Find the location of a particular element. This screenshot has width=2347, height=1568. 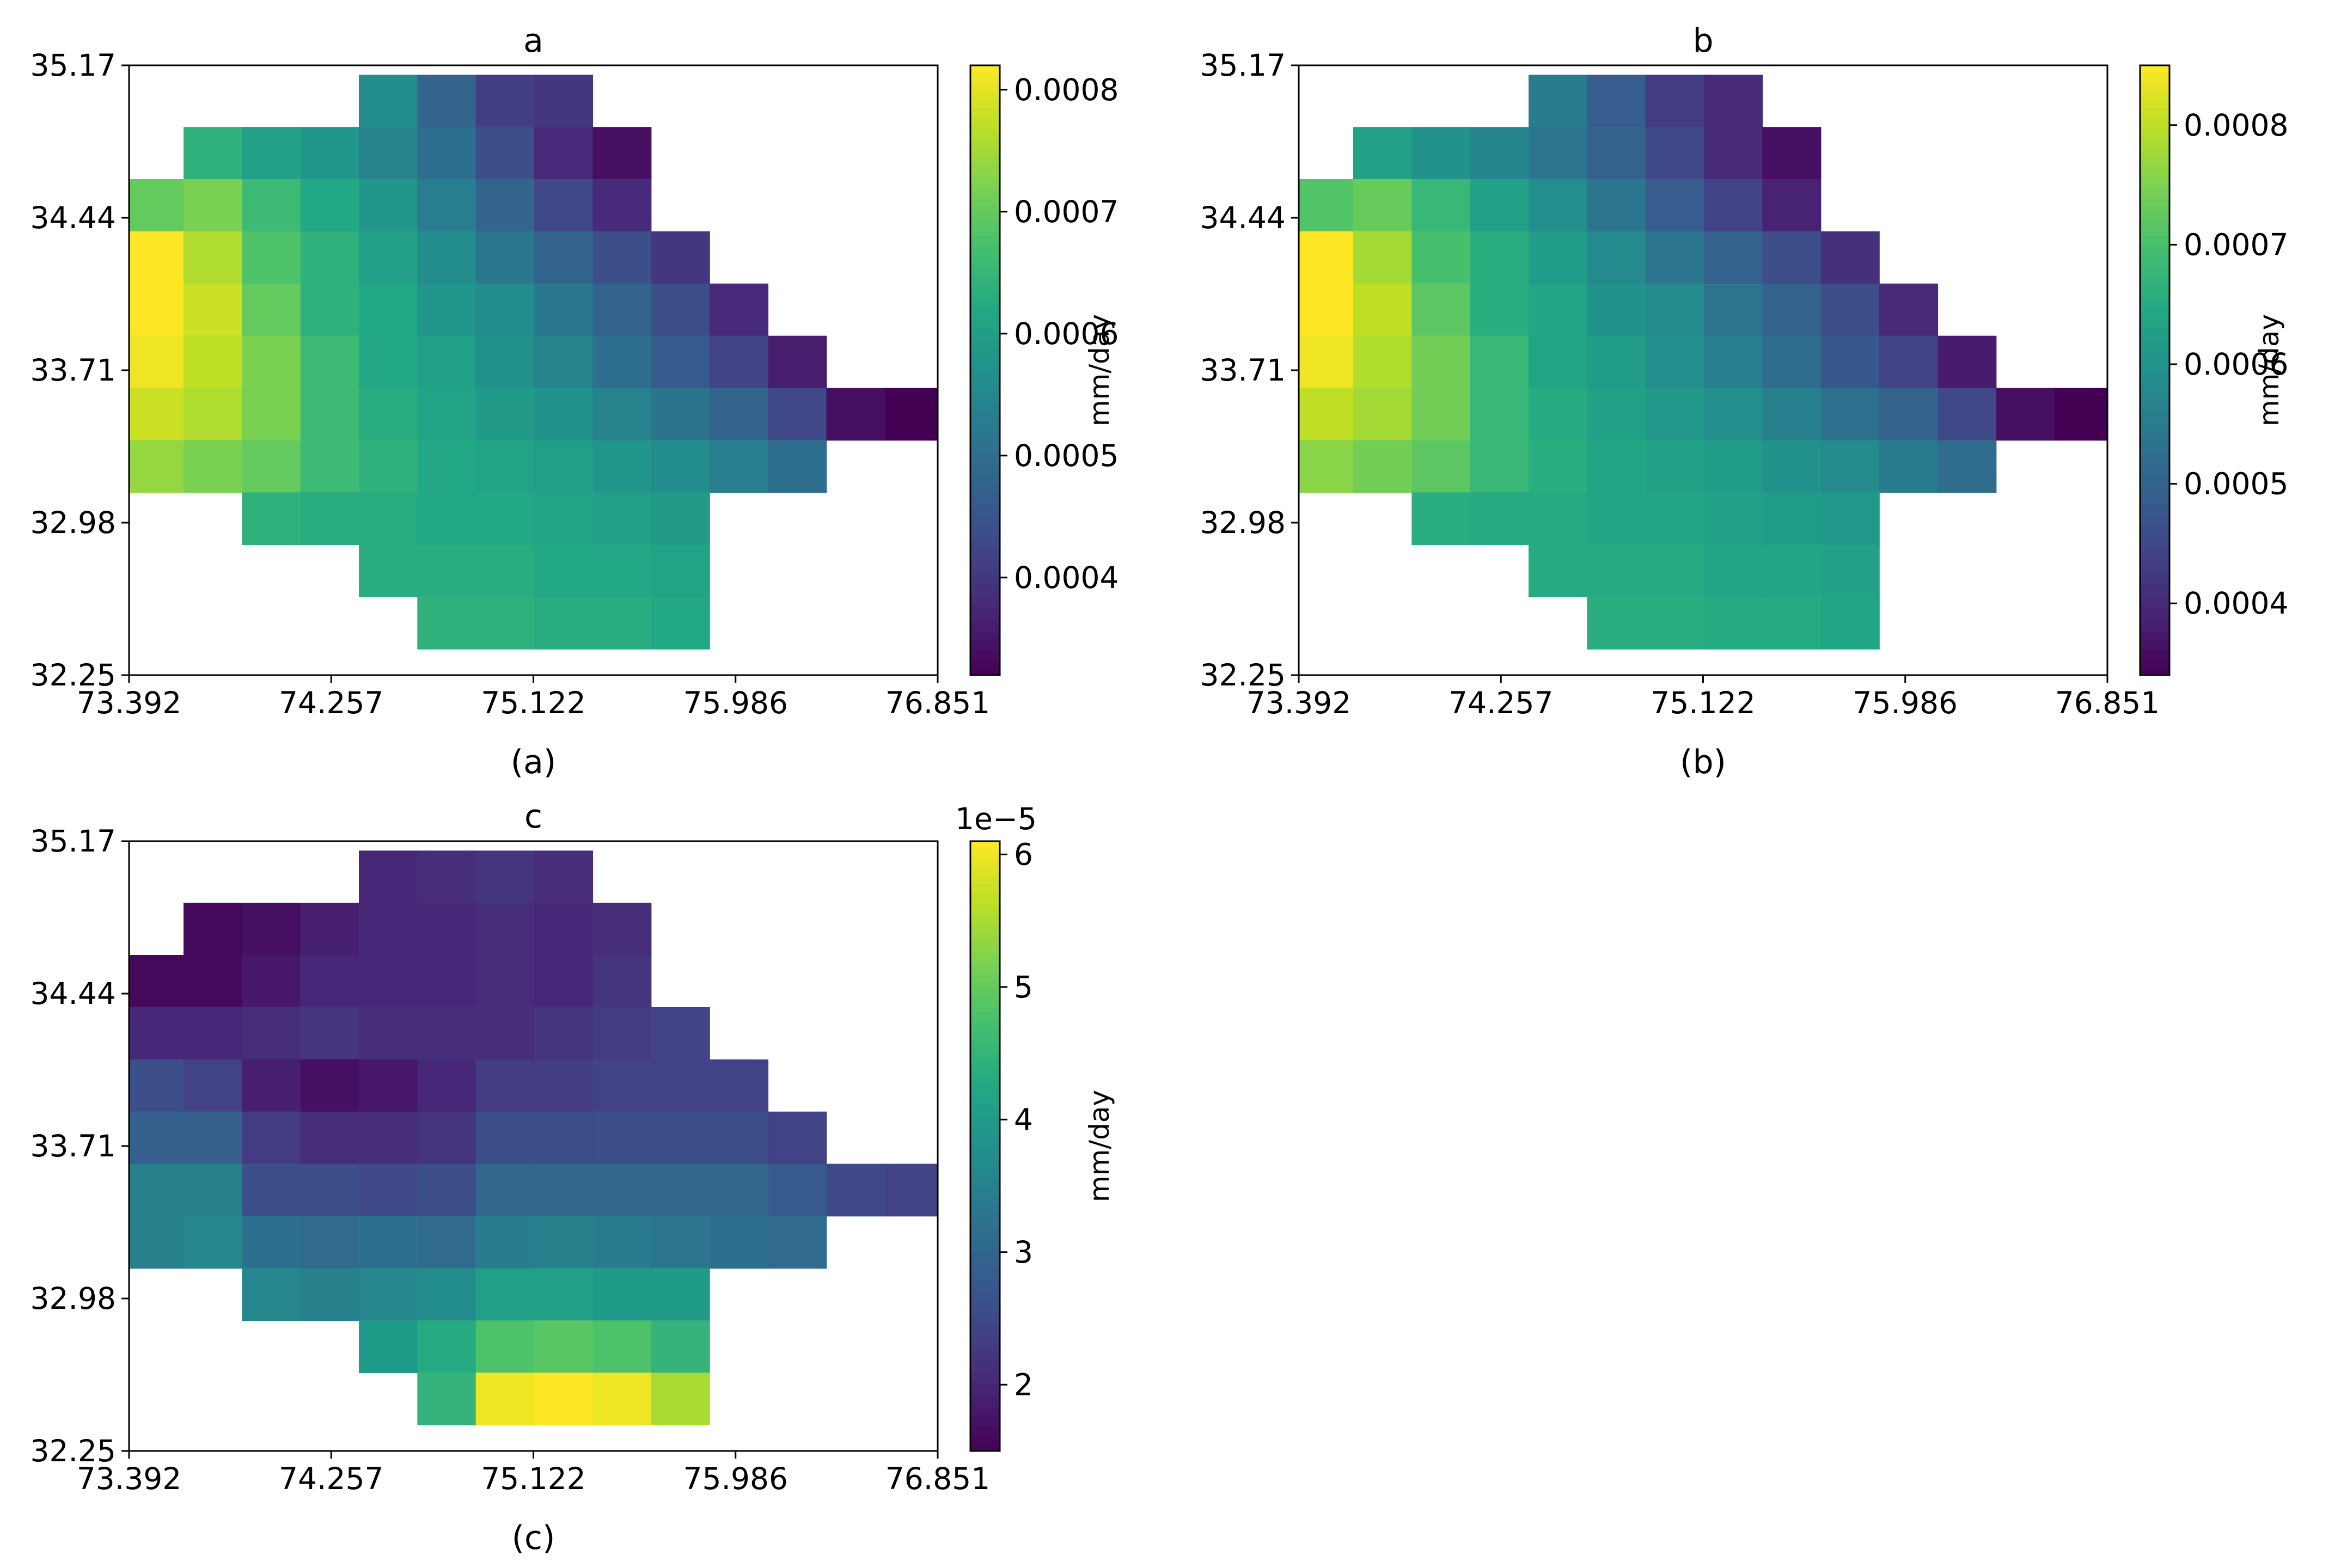

x-tick-label: 75.122 is located at coordinates (533, 1478).